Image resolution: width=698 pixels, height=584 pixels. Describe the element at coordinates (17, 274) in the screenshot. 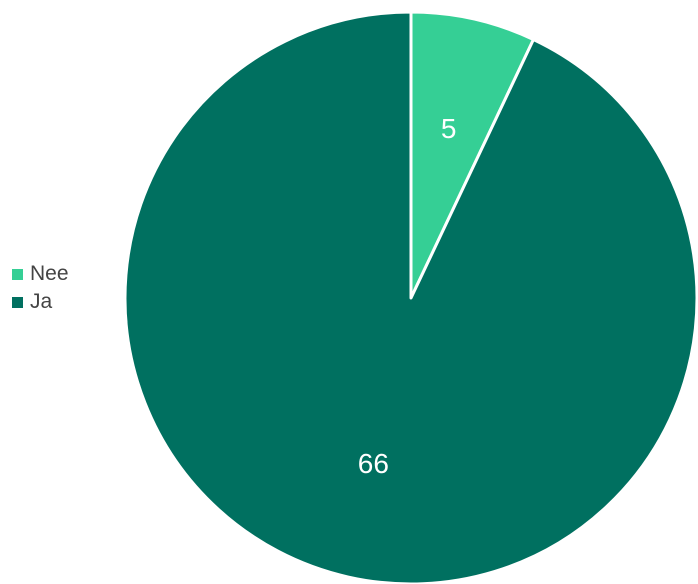

I see `legend-swatch-nee` at that location.